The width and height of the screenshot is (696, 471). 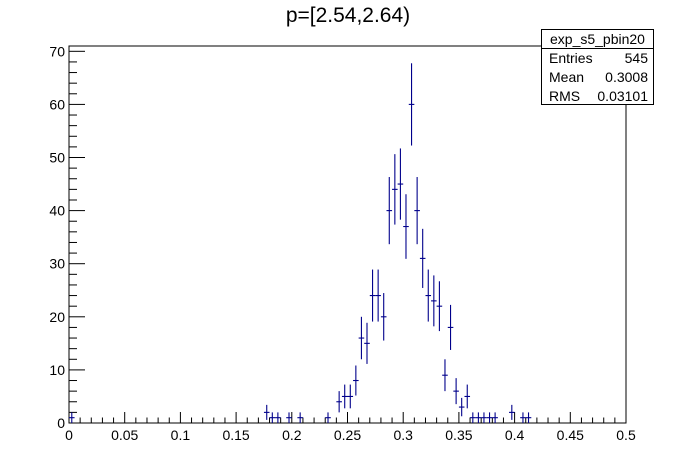 I want to click on y-tick-label: 30, so click(x=57, y=264).